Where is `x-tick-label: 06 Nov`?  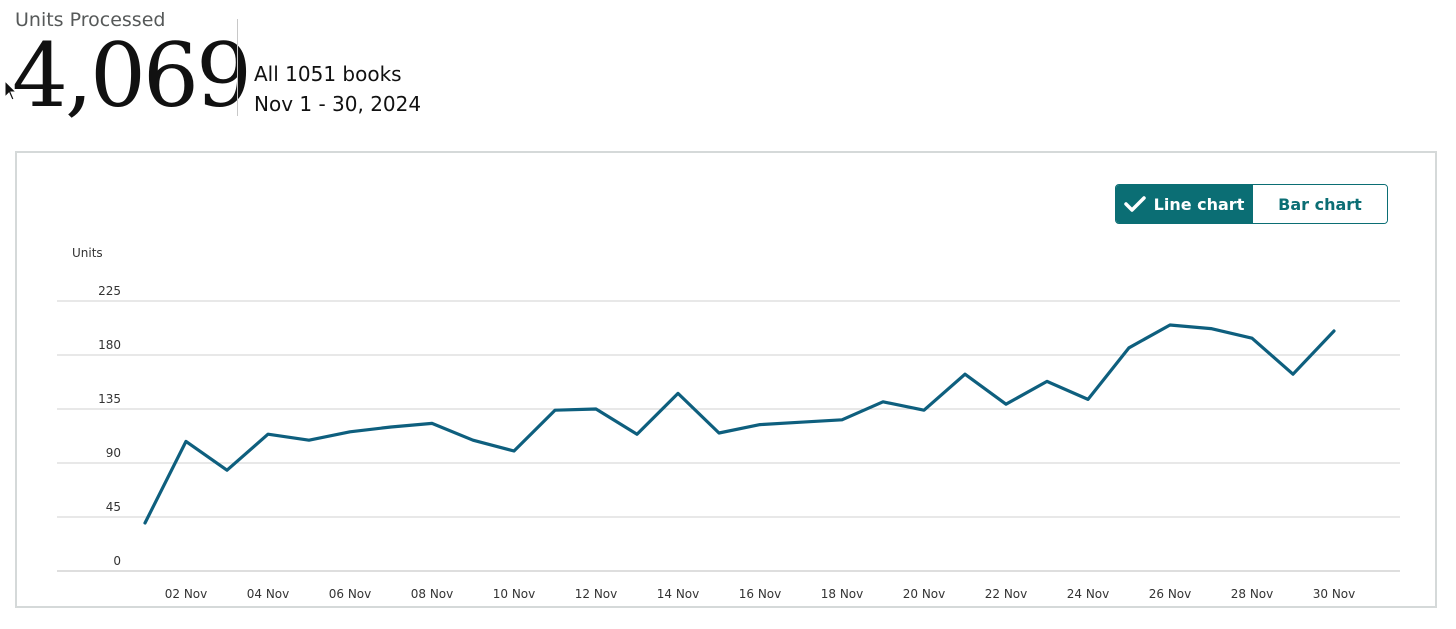
x-tick-label: 06 Nov is located at coordinates (350, 594).